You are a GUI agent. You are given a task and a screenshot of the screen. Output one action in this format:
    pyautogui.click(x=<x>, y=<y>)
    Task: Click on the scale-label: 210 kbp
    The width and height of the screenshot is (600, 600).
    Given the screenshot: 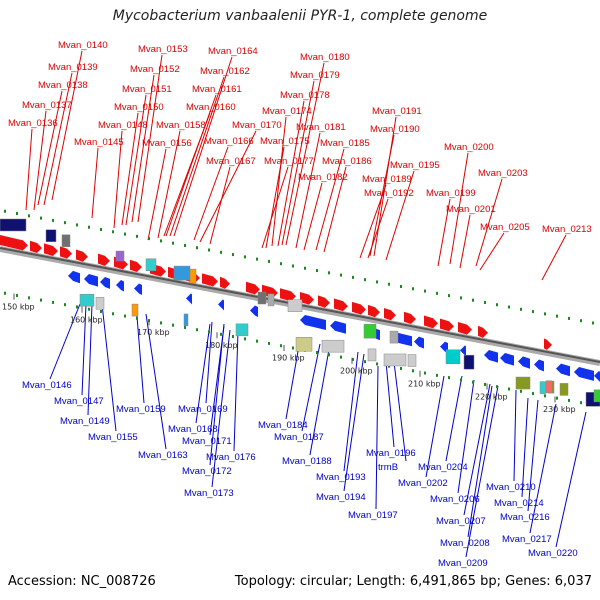 What is the action you would take?
    pyautogui.click(x=424, y=384)
    